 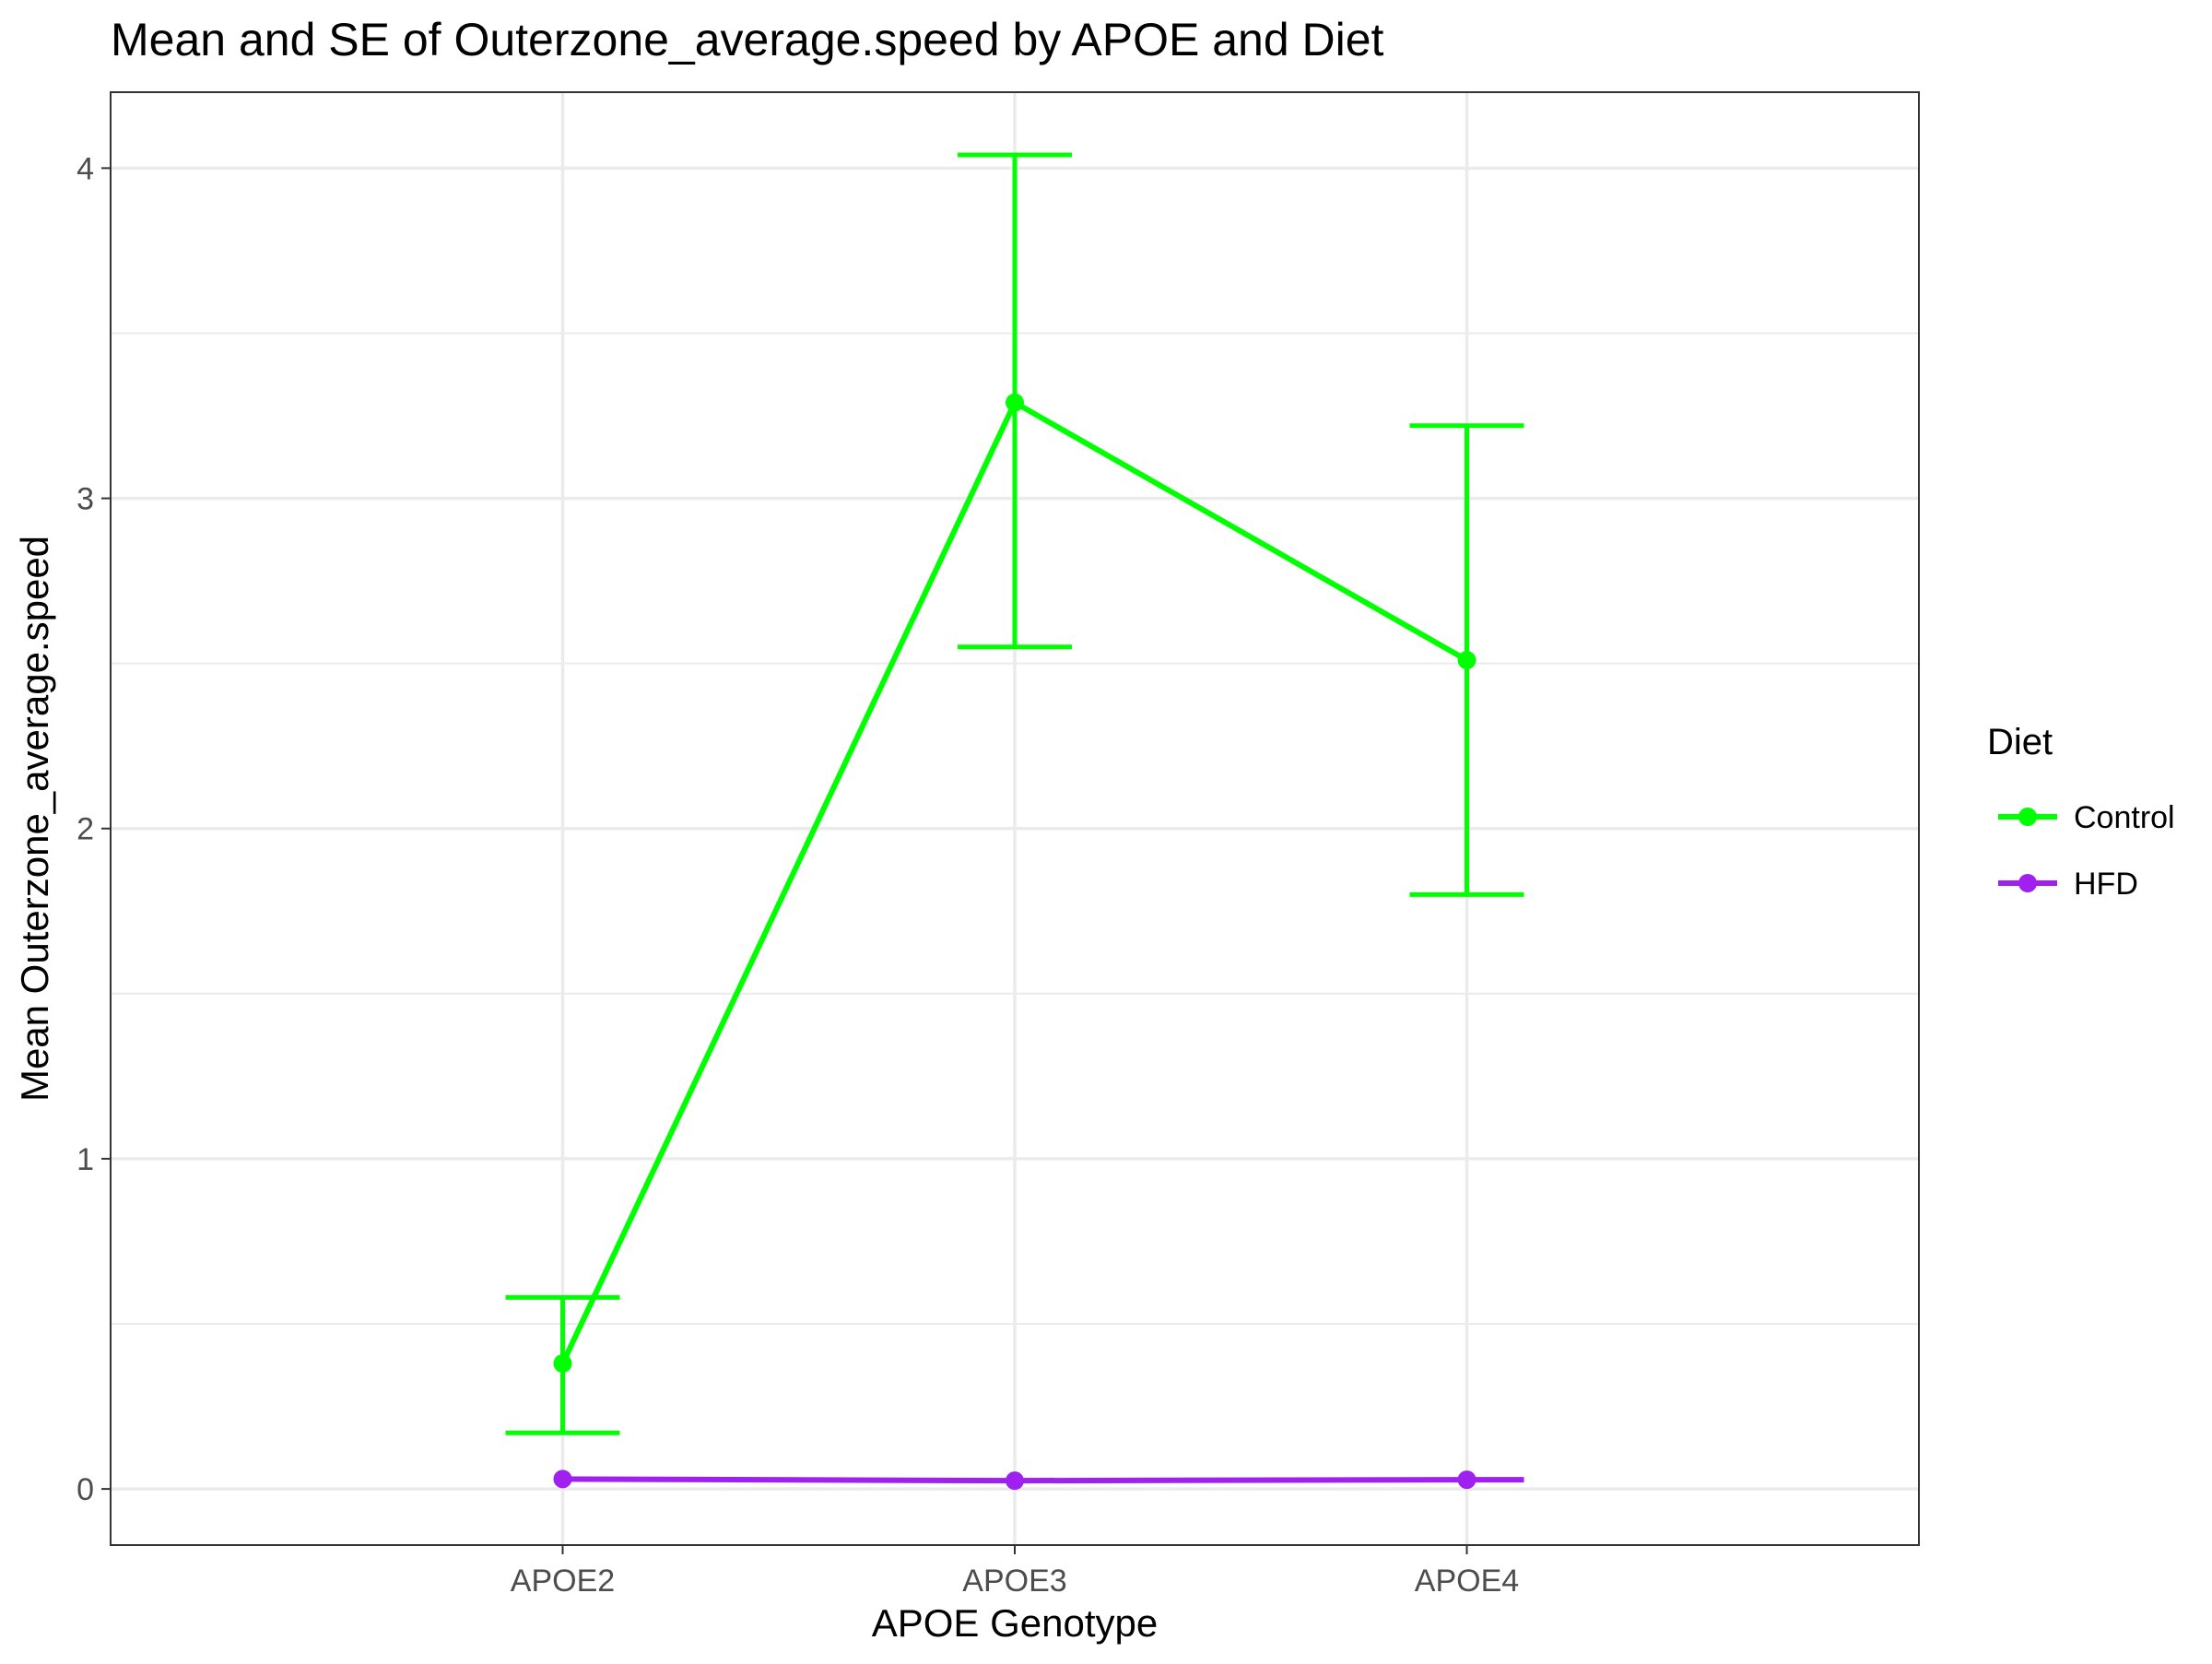 I want to click on y-tick-label: 0, so click(x=85, y=1489).